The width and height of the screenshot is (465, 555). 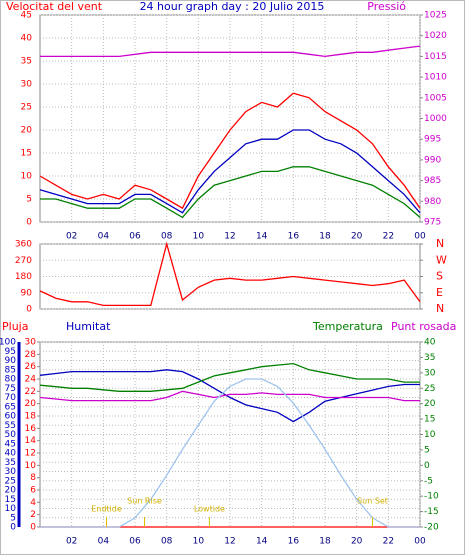 What do you see at coordinates (31, 466) in the screenshot?
I see `y3-tick-label: 10` at bounding box center [31, 466].